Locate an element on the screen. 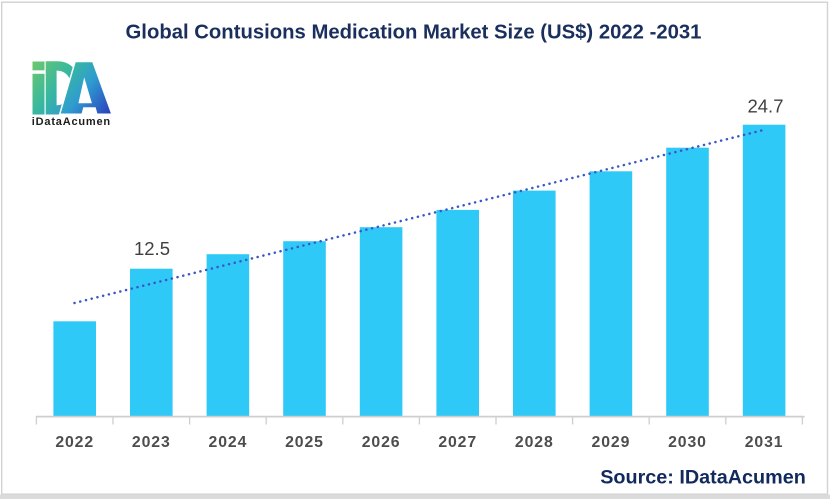 This screenshot has height=504, width=830. svg-text: 2030 is located at coordinates (687, 442).